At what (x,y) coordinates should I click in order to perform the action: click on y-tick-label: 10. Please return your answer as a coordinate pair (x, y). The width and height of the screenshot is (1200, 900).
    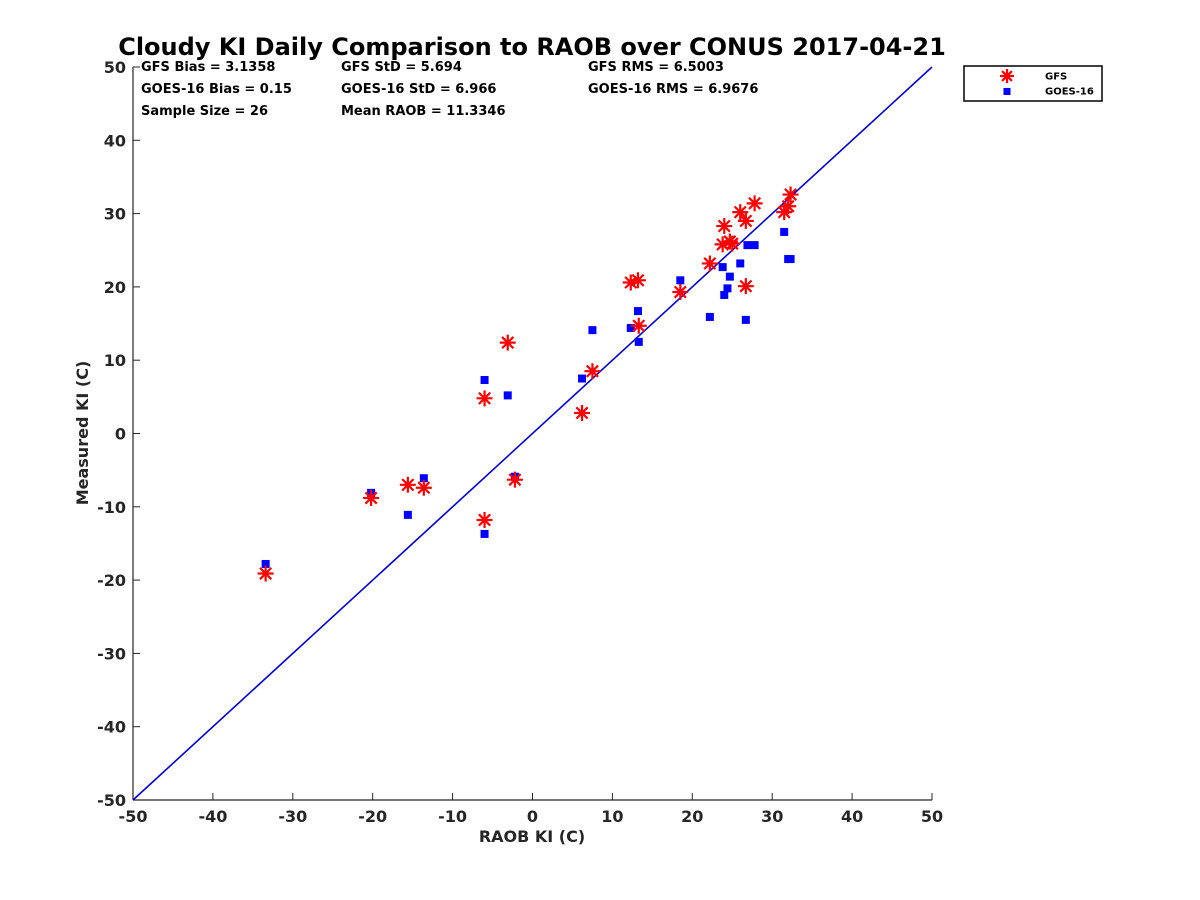
    Looking at the image, I should click on (115, 360).